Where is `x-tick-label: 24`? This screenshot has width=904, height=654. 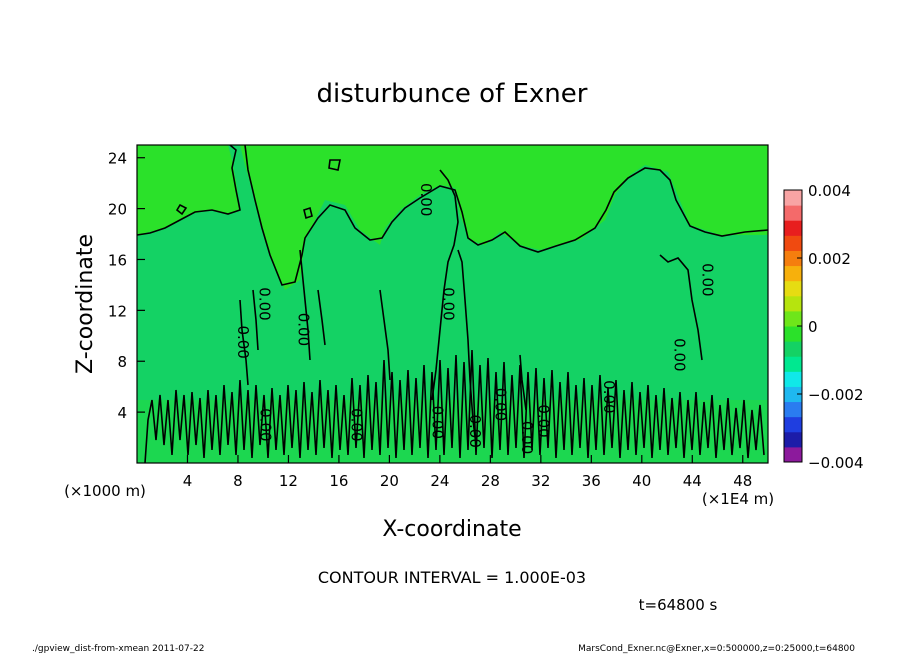 x-tick-label: 24 is located at coordinates (439, 481).